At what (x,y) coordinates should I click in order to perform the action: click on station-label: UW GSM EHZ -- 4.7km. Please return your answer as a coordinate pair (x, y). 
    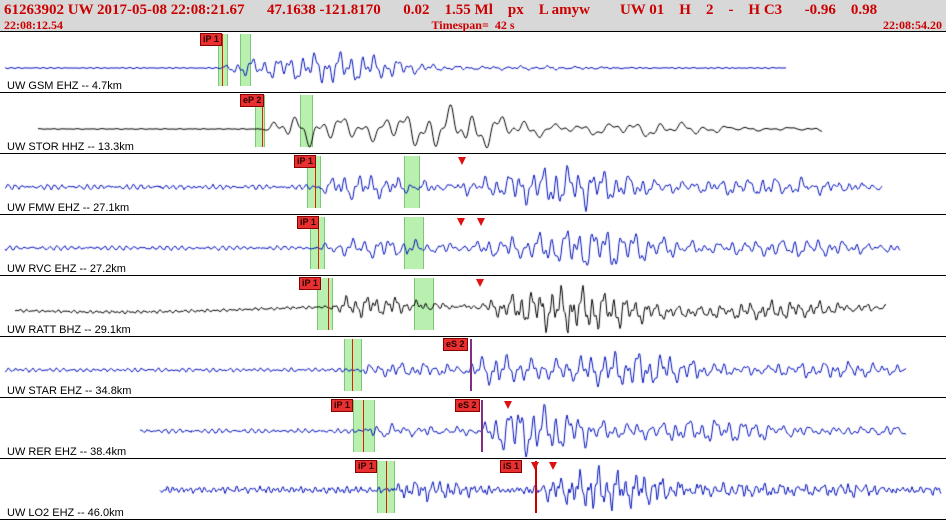
    Looking at the image, I should click on (64, 86).